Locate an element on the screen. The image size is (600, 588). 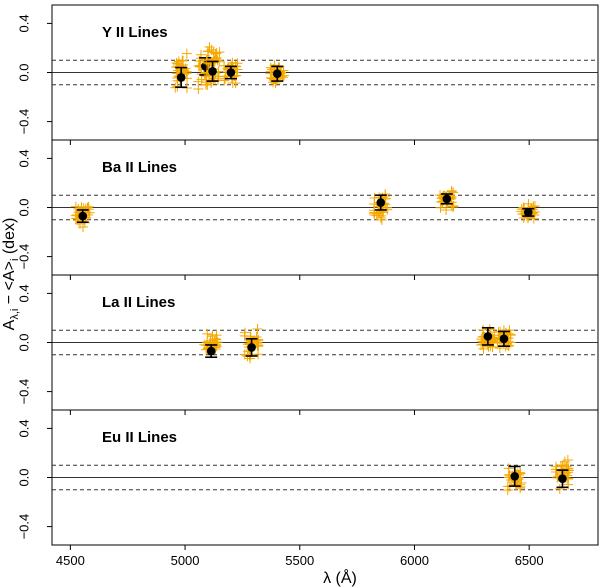
panel-title: Eu II Lines is located at coordinates (139, 437).